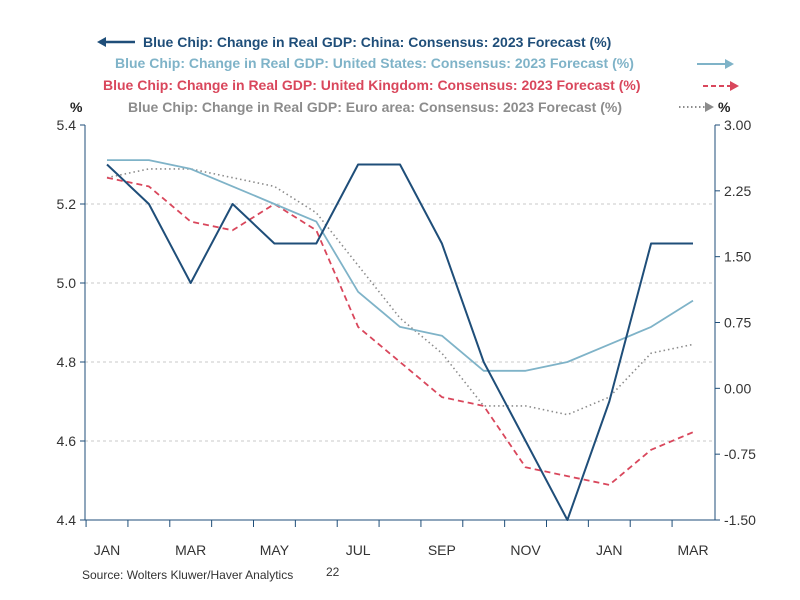 The height and width of the screenshot is (600, 800). What do you see at coordinates (740, 454) in the screenshot?
I see `right-axis-tick-label: -0.75` at bounding box center [740, 454].